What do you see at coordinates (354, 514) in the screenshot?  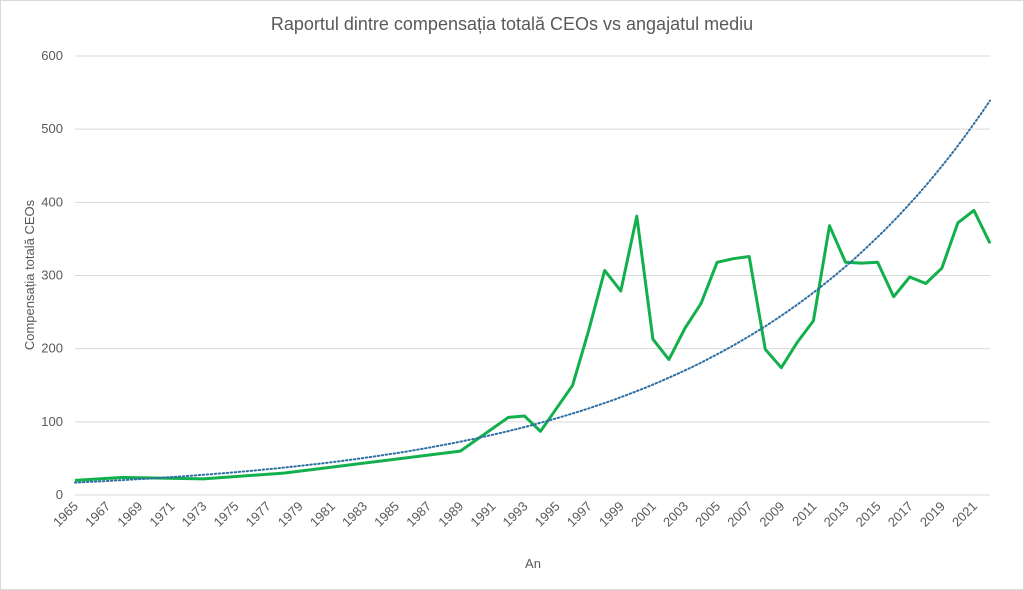 I see `x-tick-label: 1983` at bounding box center [354, 514].